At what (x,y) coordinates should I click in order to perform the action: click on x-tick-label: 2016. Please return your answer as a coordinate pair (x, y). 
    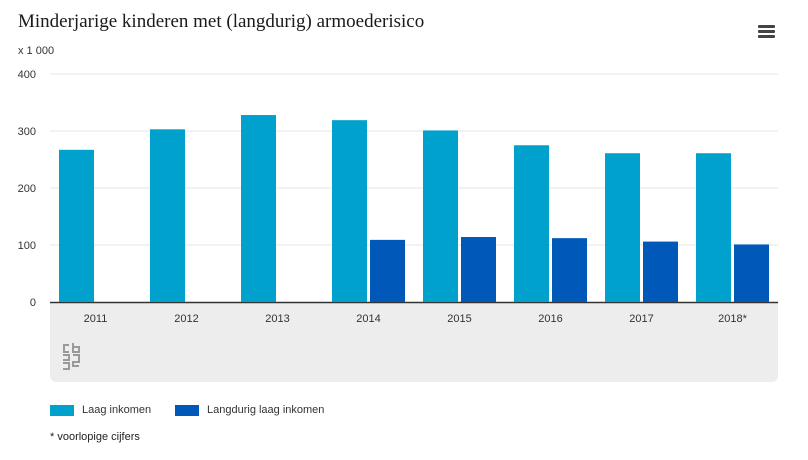
    Looking at the image, I should click on (550, 319).